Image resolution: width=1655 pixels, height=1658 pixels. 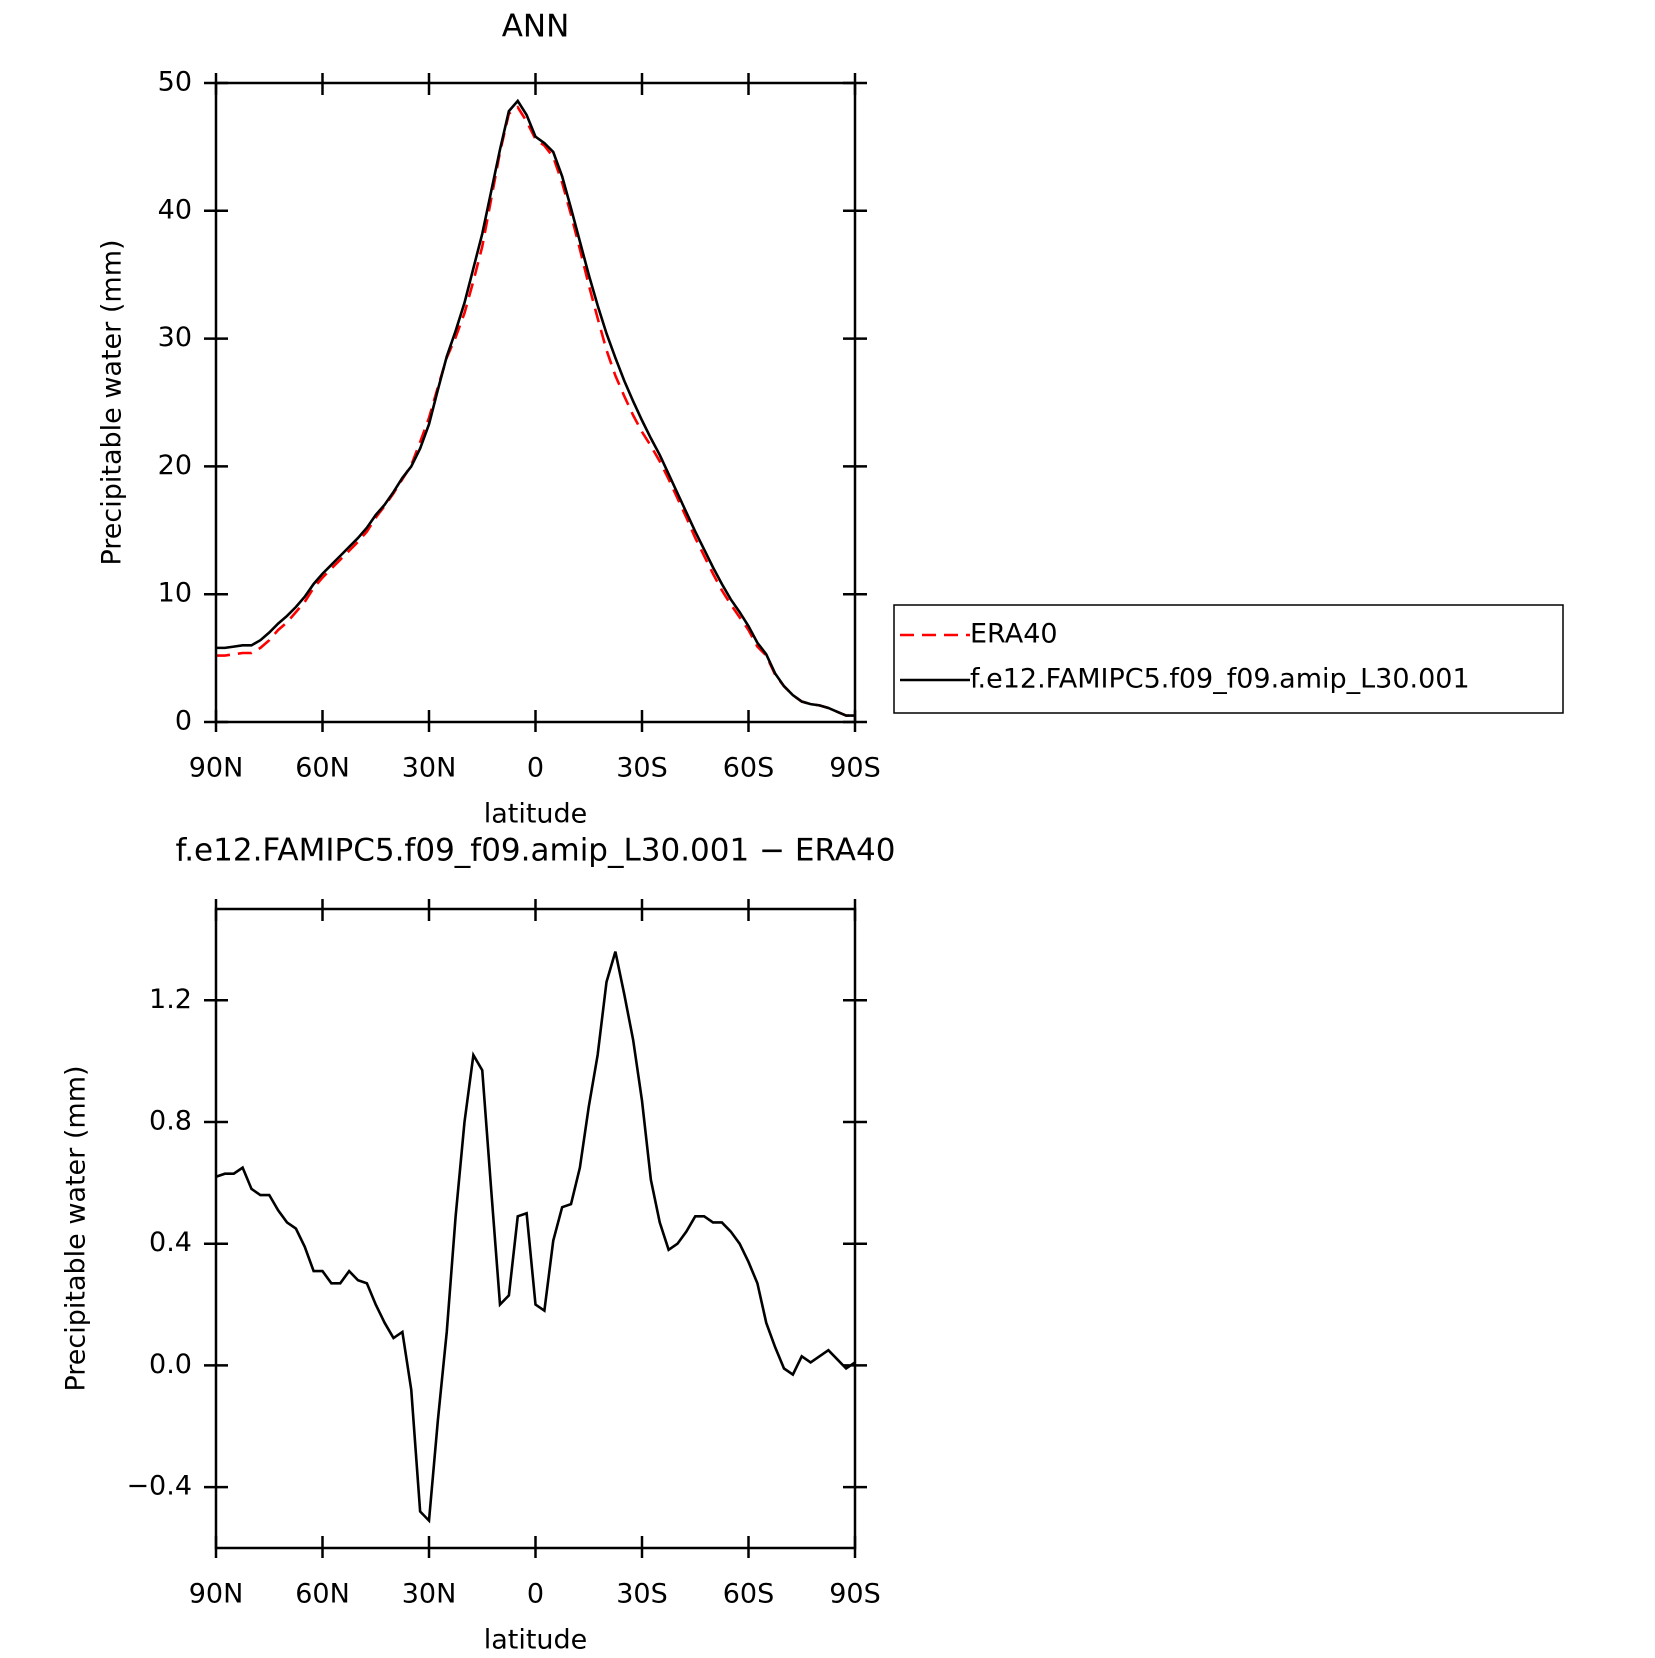 What do you see at coordinates (183, 721) in the screenshot?
I see `y-tick-label: 0` at bounding box center [183, 721].